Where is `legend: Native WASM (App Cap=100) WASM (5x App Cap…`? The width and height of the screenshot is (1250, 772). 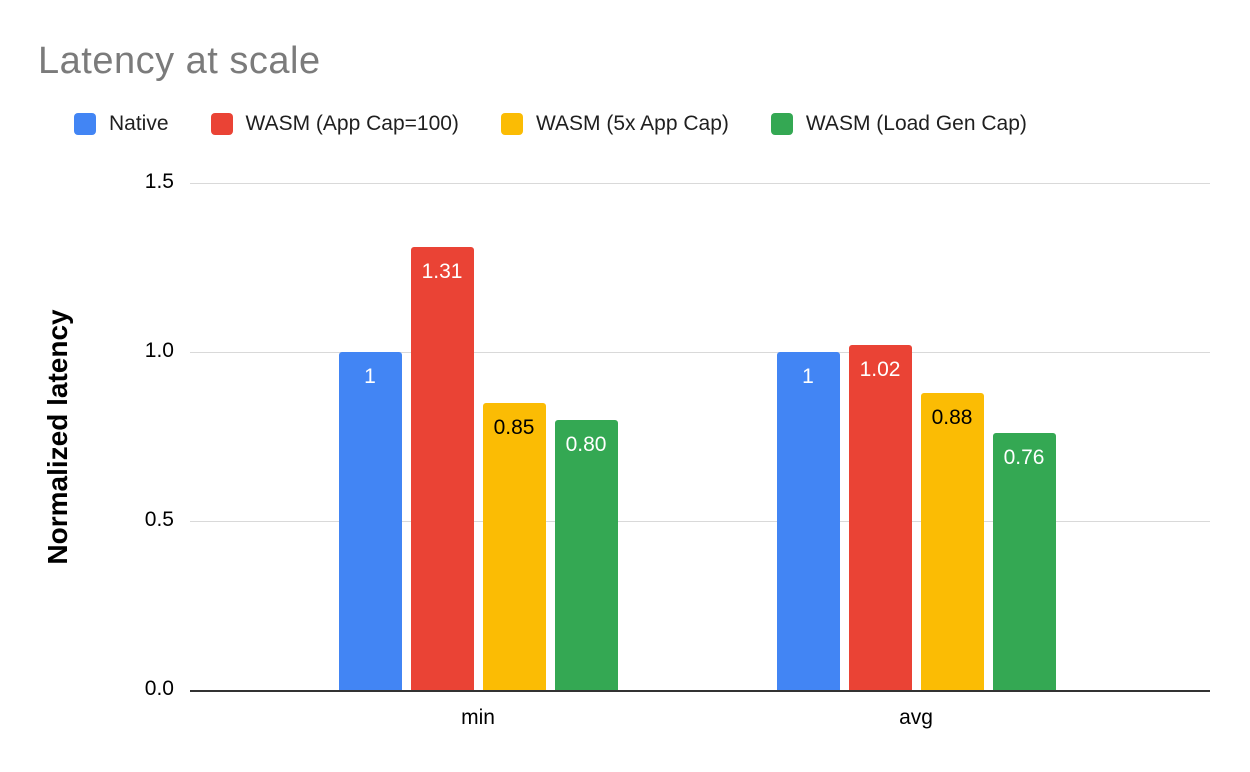
legend: Native WASM (App Cap=100) WASM (5x App Cap… is located at coordinates (550, 124).